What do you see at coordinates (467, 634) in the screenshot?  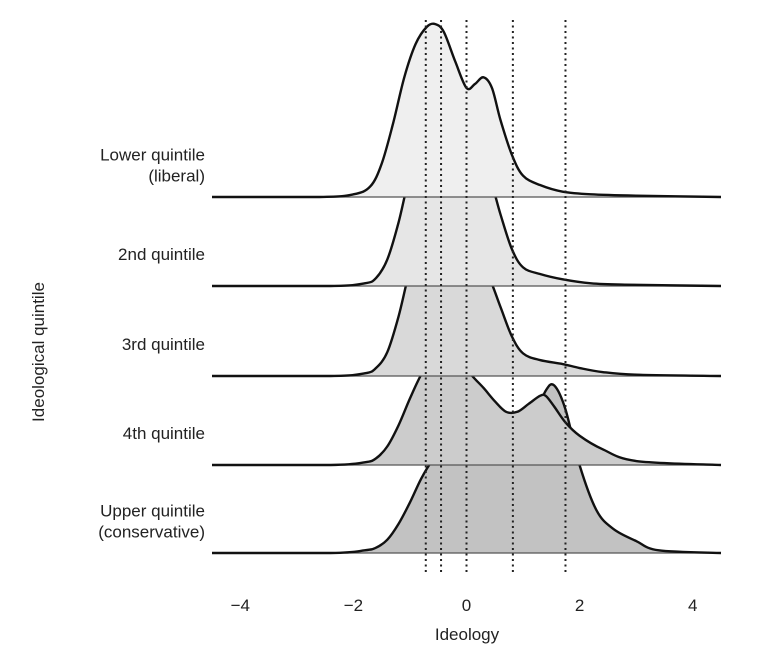 I see `x-axis-title: Ideology` at bounding box center [467, 634].